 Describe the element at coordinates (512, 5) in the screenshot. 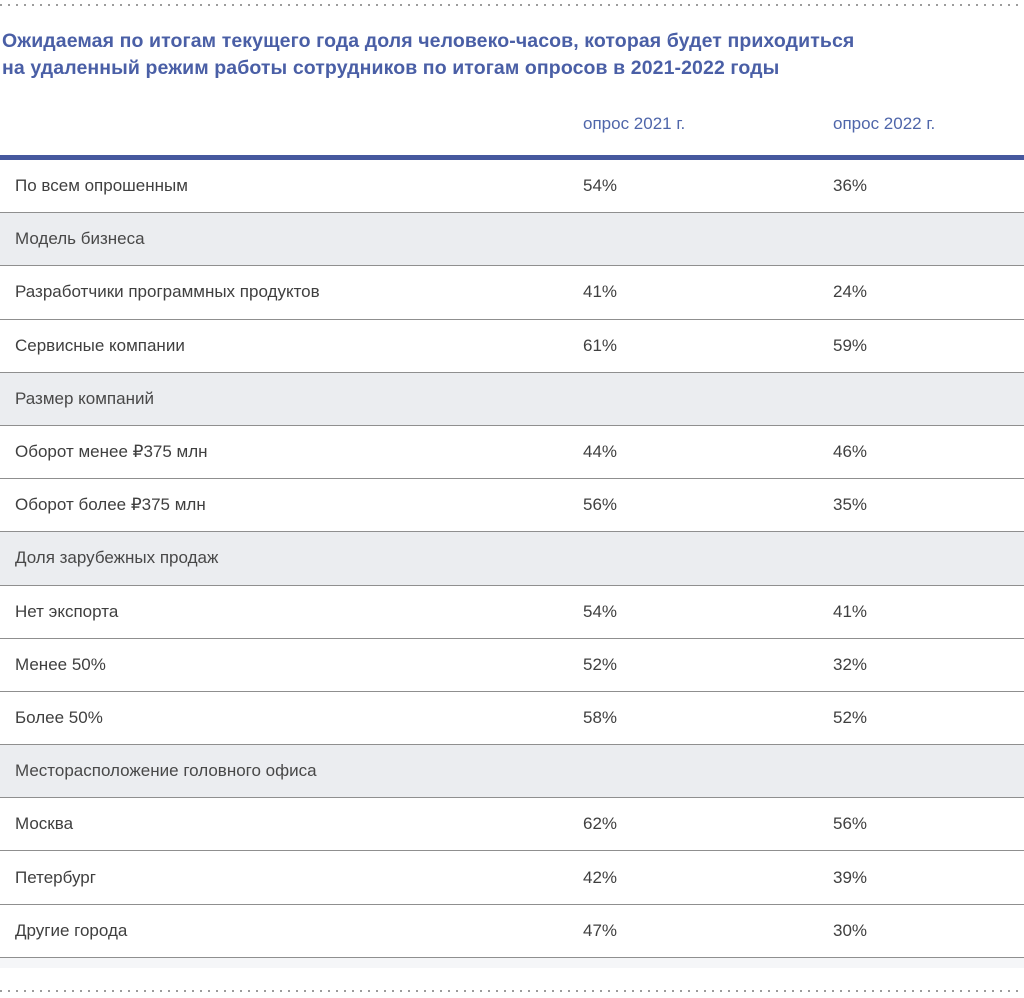

I see `top-dotted-divider` at that location.